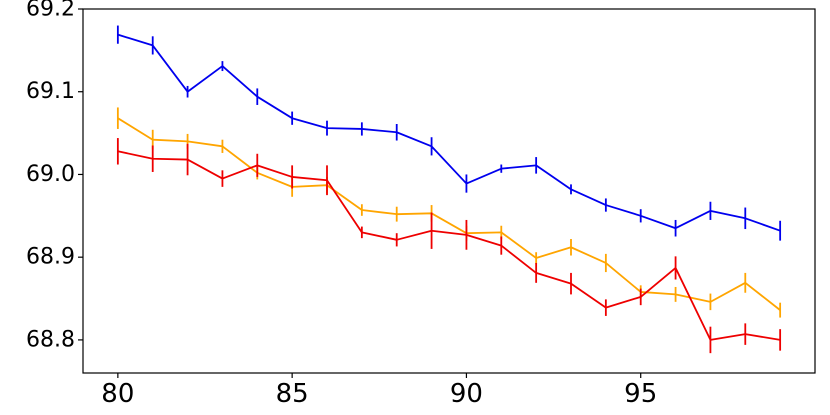  Describe the element at coordinates (292, 394) in the screenshot. I see `x-tick-label: 85` at that location.